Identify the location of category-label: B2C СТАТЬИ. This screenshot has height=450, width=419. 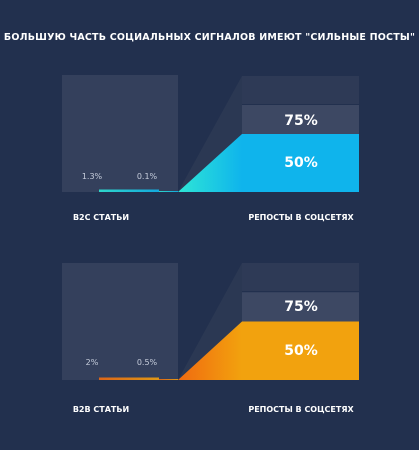
(101, 217).